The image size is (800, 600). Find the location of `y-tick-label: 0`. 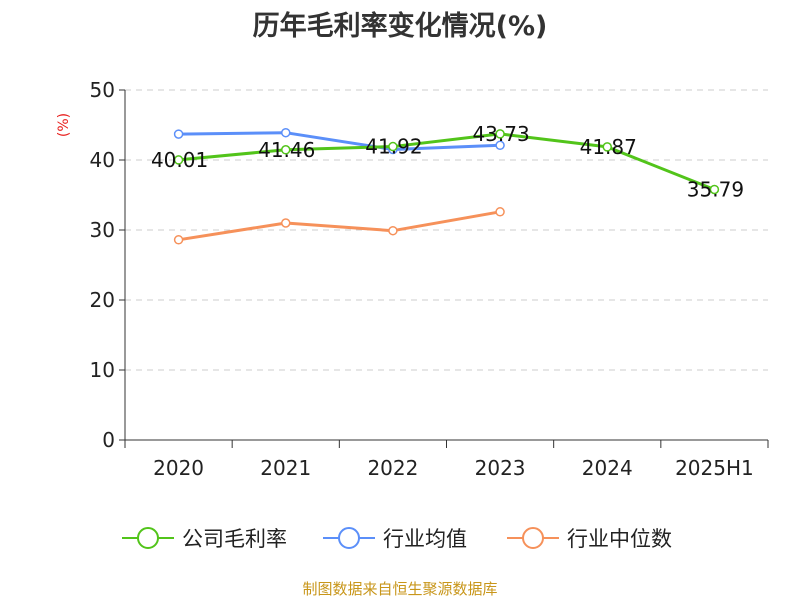

y-tick-label: 0 is located at coordinates (108, 440).